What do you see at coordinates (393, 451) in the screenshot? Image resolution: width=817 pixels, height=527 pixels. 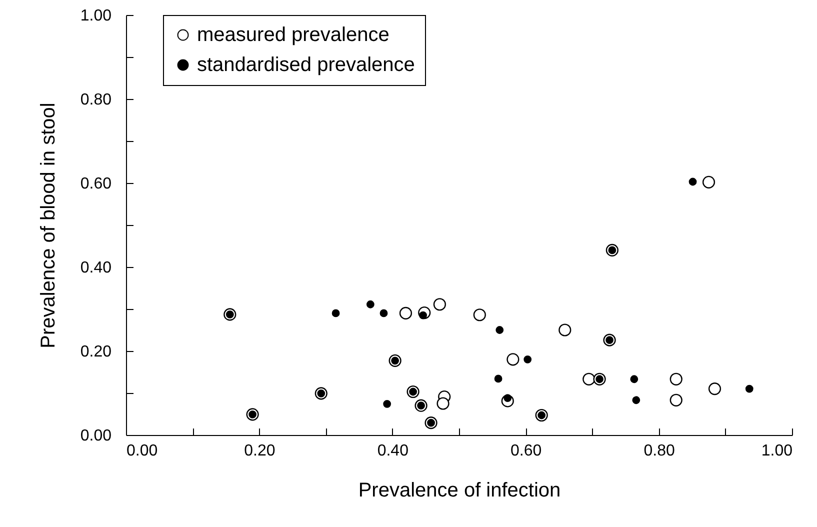 I see `x-tick-label: 0.40` at bounding box center [393, 451].